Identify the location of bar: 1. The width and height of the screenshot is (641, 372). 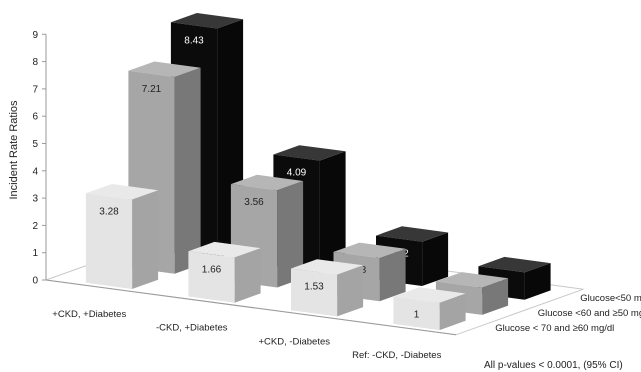
(429, 309).